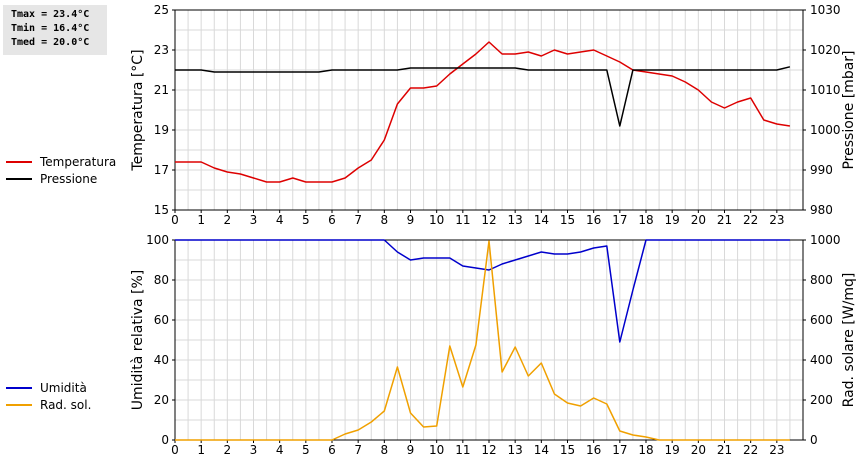 This screenshot has width=860, height=460. What do you see at coordinates (161, 210) in the screenshot?
I see `y-tick-label: 15` at bounding box center [161, 210].